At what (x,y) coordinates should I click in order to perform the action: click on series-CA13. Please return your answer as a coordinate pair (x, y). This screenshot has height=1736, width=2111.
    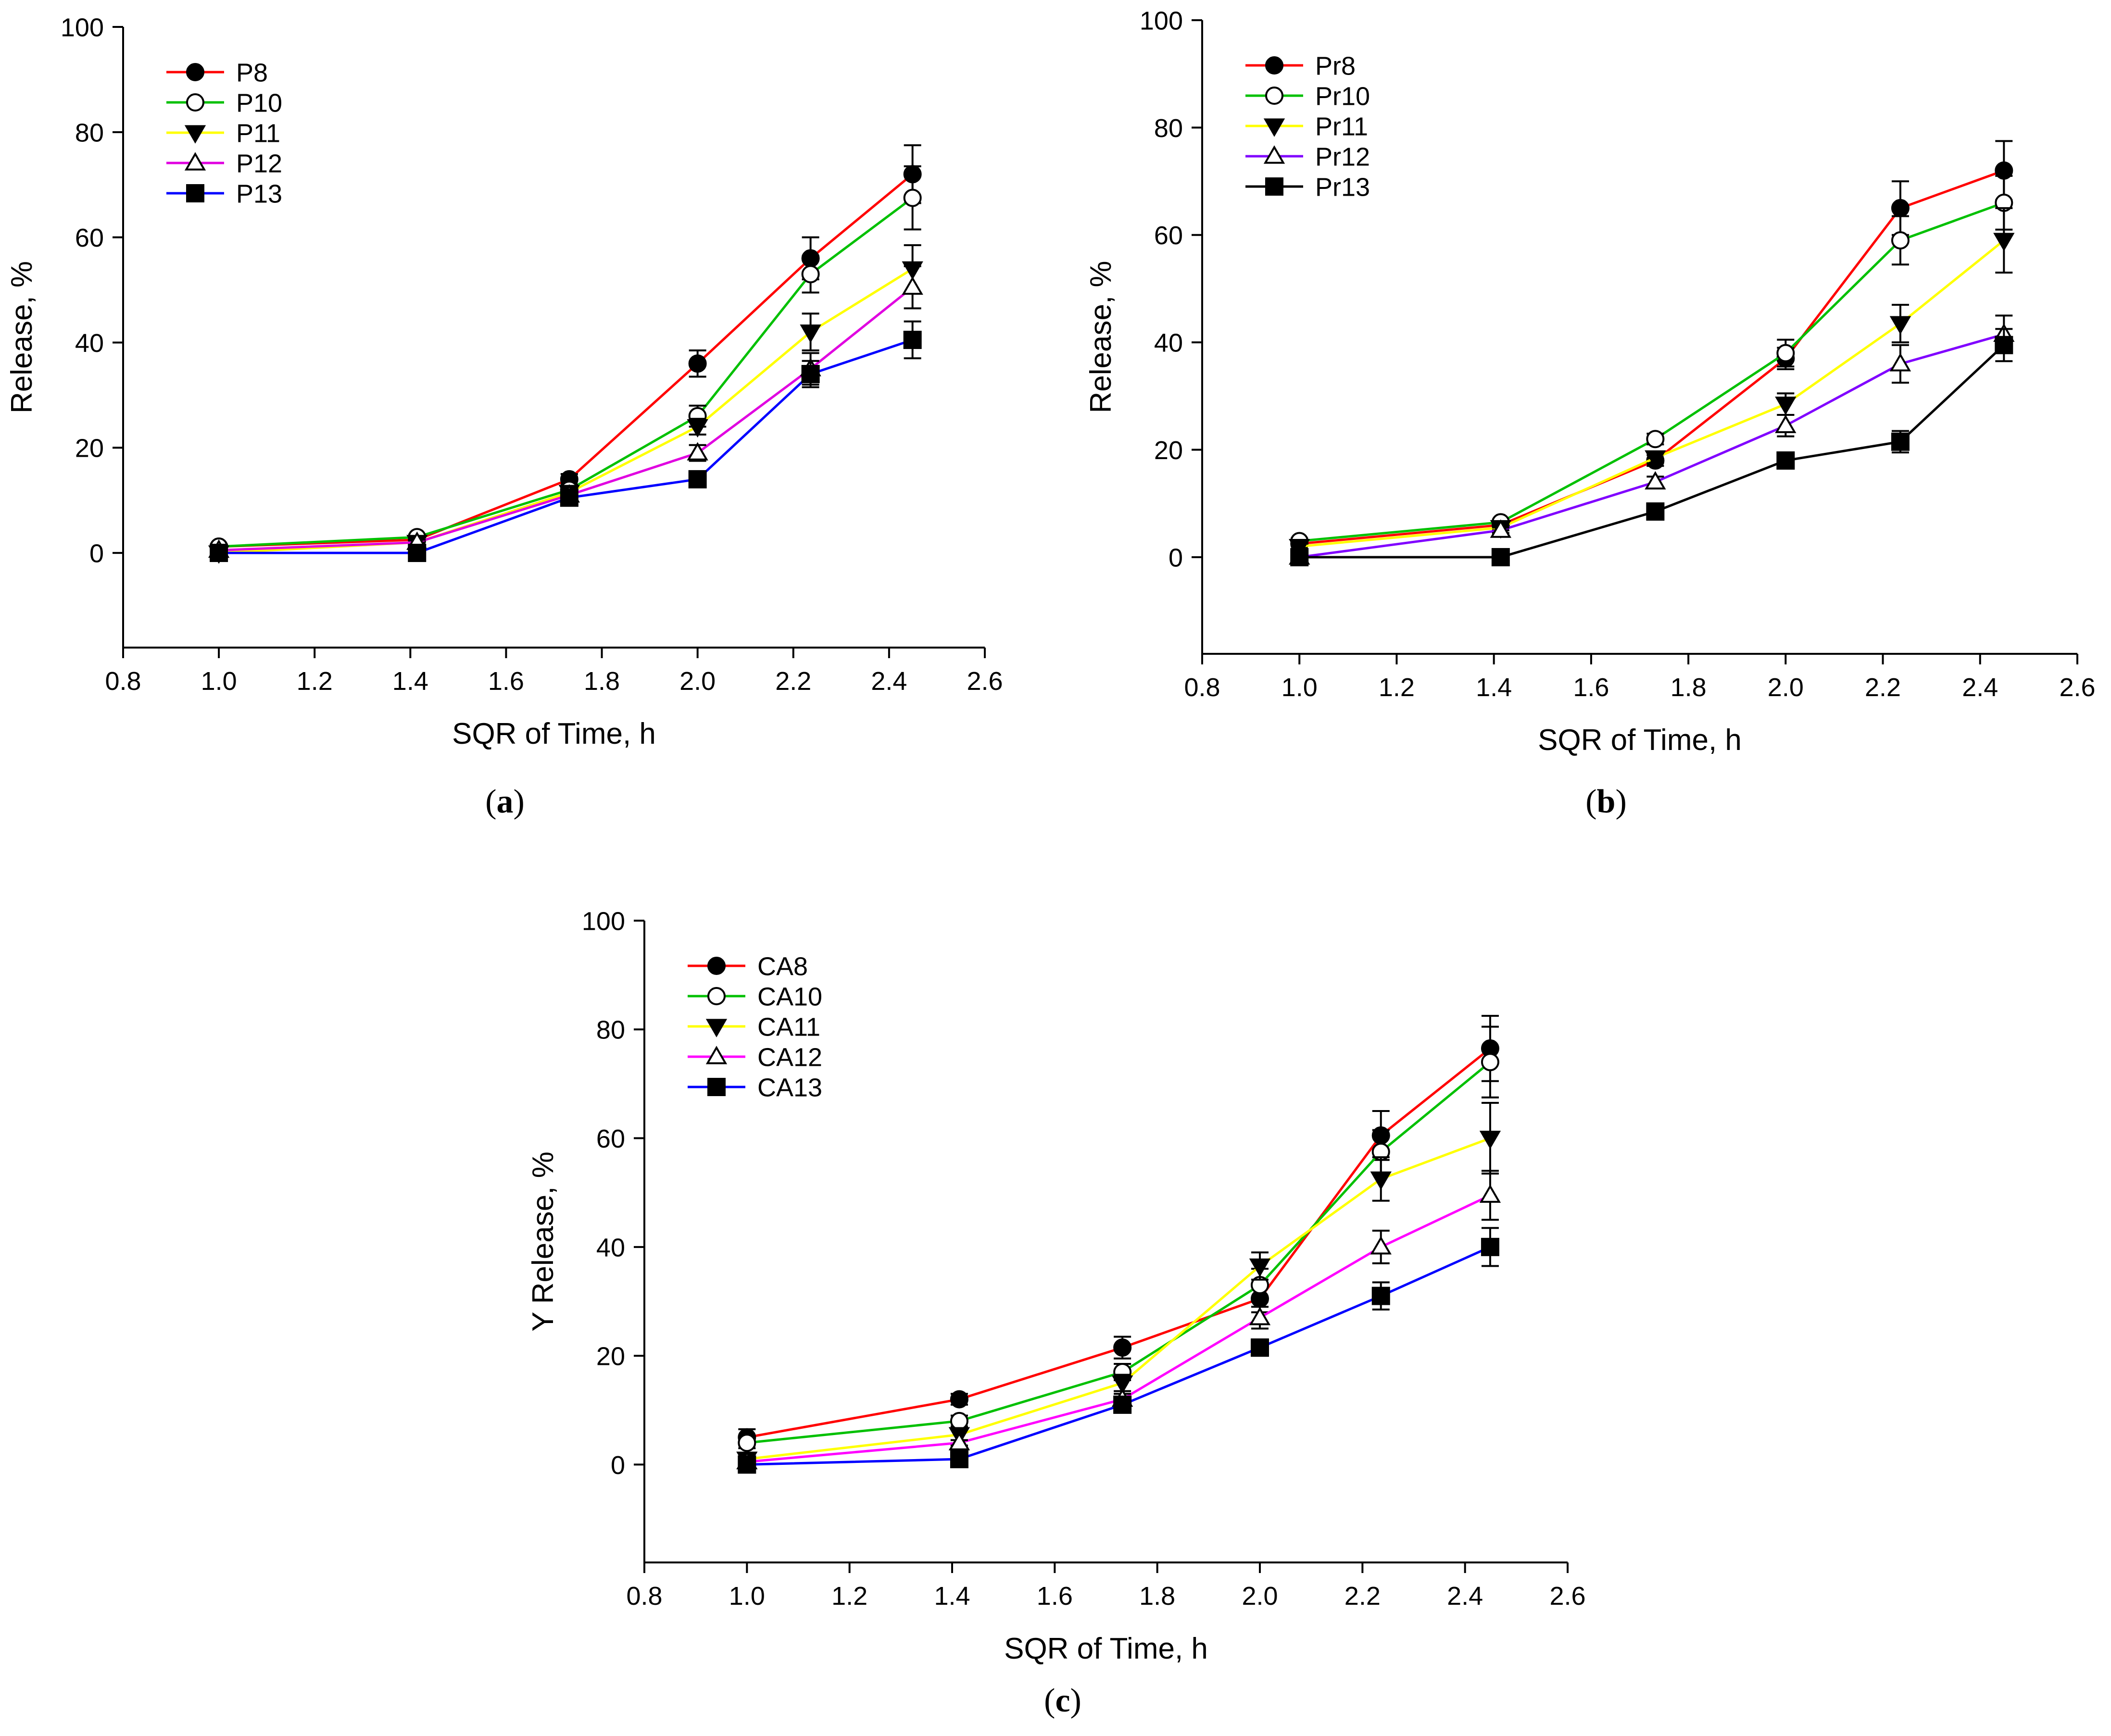
    Looking at the image, I should click on (1118, 1350).